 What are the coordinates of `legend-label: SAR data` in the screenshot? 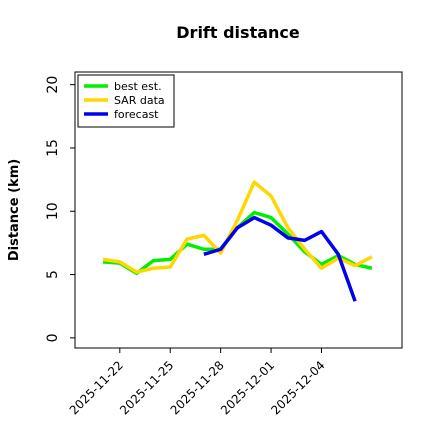 It's located at (139, 100).